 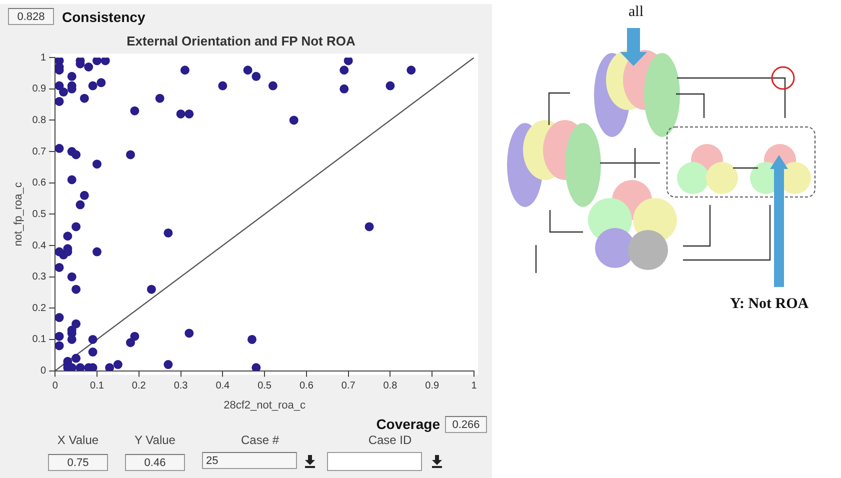 What do you see at coordinates (39, 214) in the screenshot?
I see `y-tick-label: 0.5` at bounding box center [39, 214].